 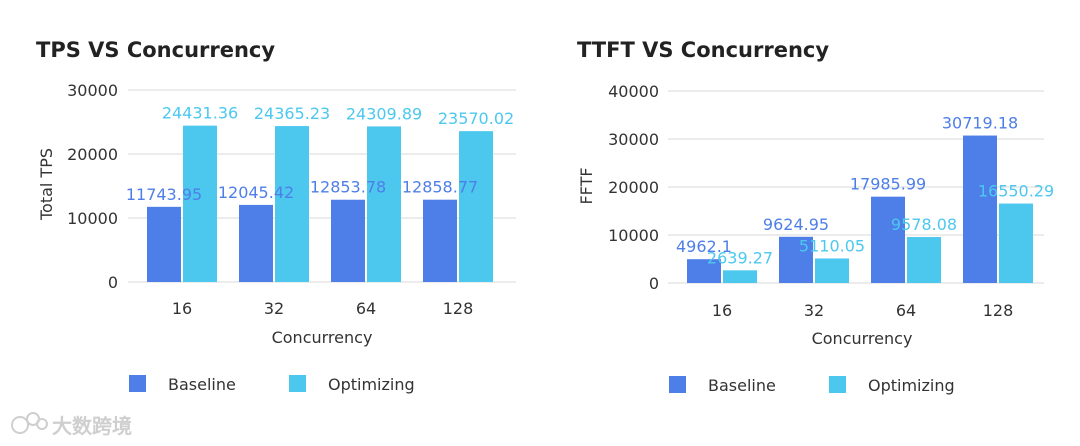 What do you see at coordinates (586, 185) in the screenshot?
I see `y-axis-label: FFTF` at bounding box center [586, 185].